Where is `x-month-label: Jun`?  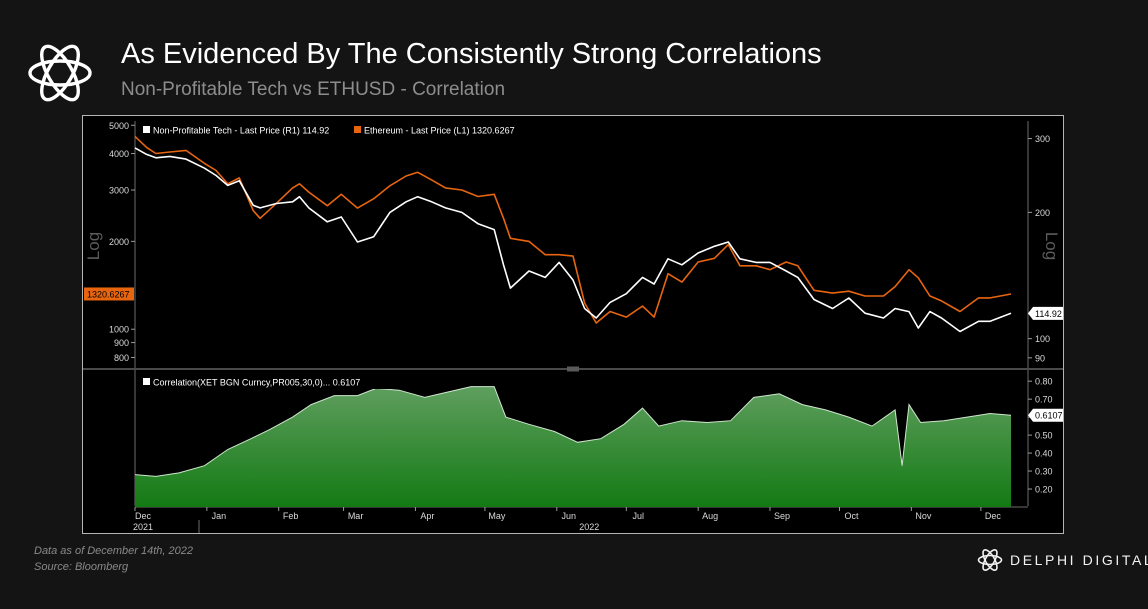 x-month-label: Jun is located at coordinates (569, 516).